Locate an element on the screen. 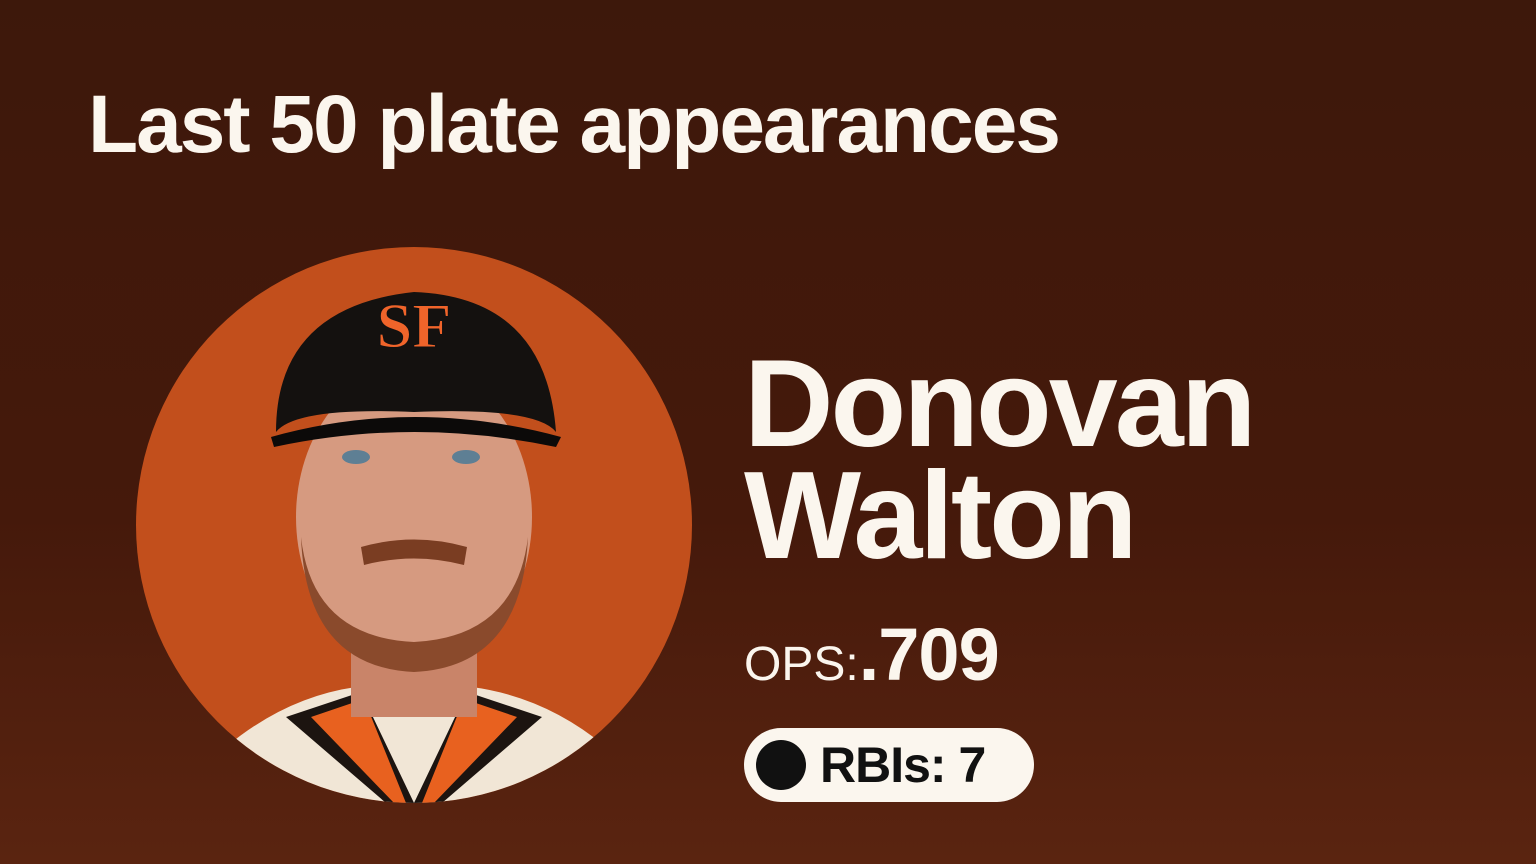 The height and width of the screenshot is (864, 1536). player-name: Donovan Walton is located at coordinates (1000, 460).